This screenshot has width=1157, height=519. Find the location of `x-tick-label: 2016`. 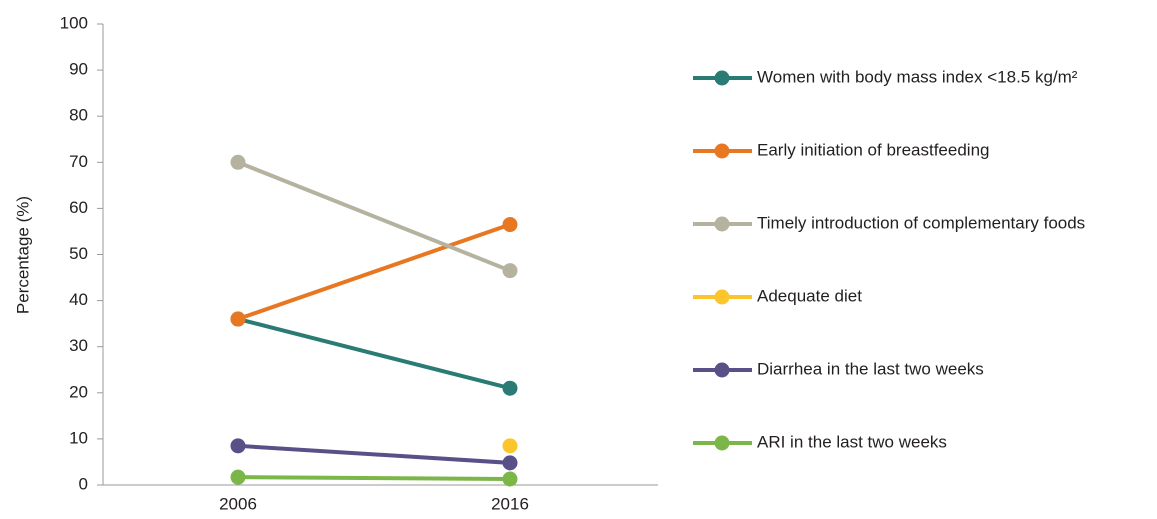

x-tick-label: 2016 is located at coordinates (510, 503).